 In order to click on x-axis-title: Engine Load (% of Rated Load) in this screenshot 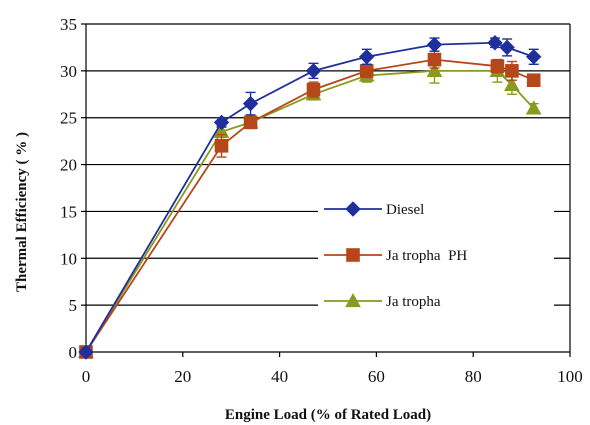, I will do `click(328, 415)`.